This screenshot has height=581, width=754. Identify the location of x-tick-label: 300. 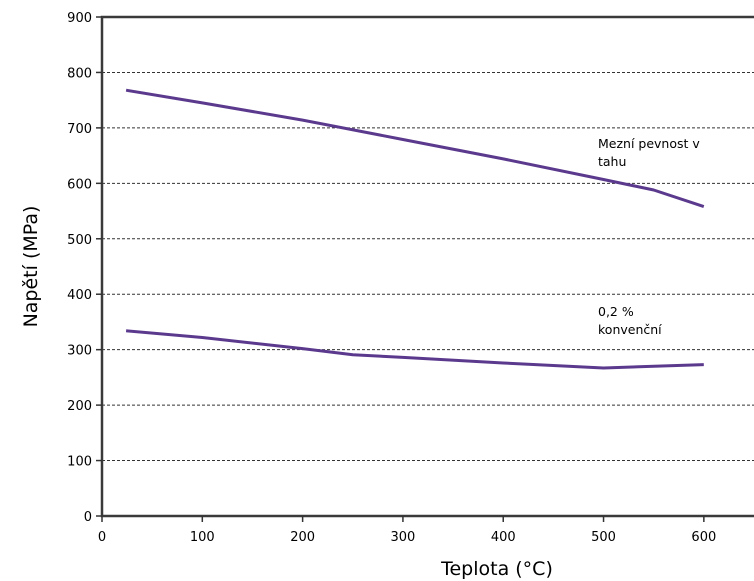
(403, 537).